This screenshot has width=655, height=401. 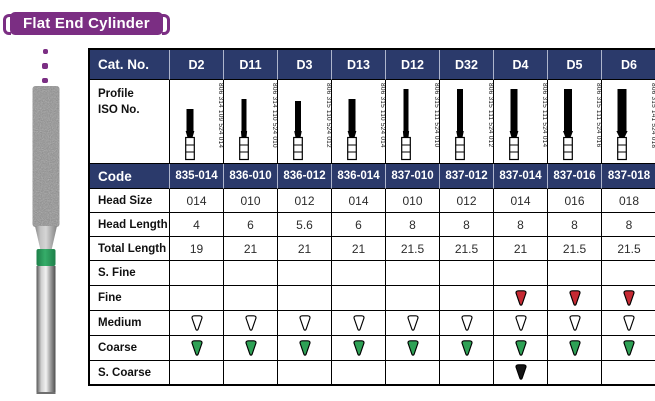 What do you see at coordinates (86, 23) in the screenshot?
I see `category-banner: Flat End Cylinder` at bounding box center [86, 23].